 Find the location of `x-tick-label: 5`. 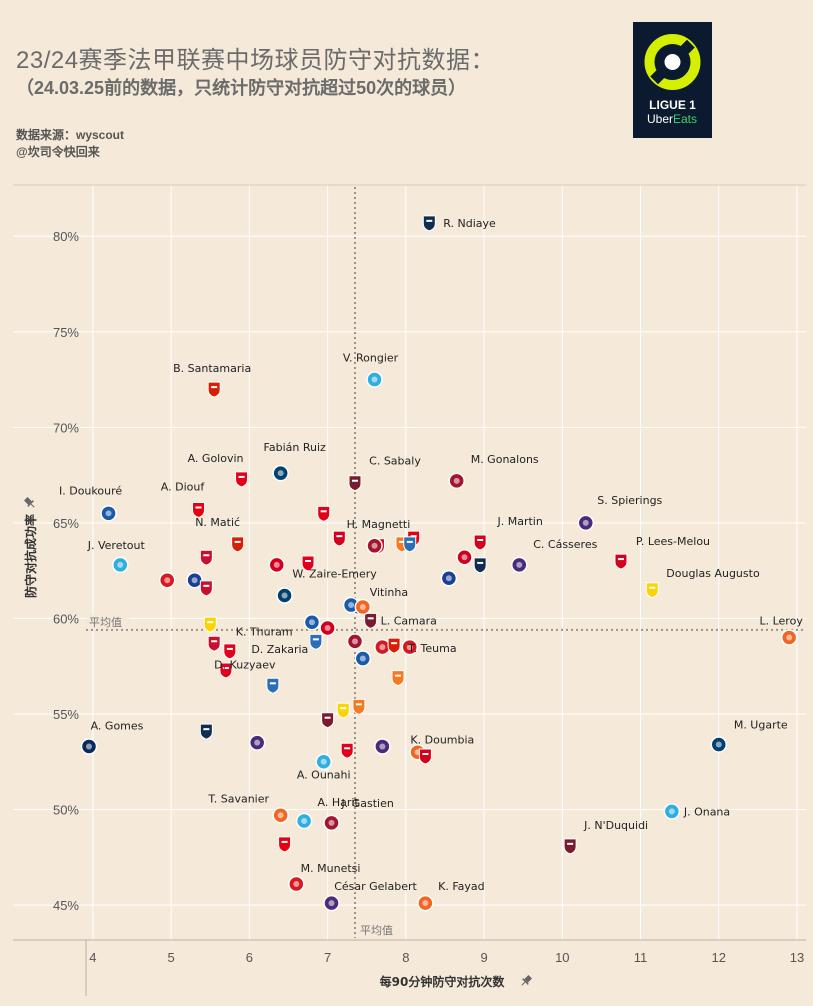

x-tick-label: 5 is located at coordinates (171, 957).